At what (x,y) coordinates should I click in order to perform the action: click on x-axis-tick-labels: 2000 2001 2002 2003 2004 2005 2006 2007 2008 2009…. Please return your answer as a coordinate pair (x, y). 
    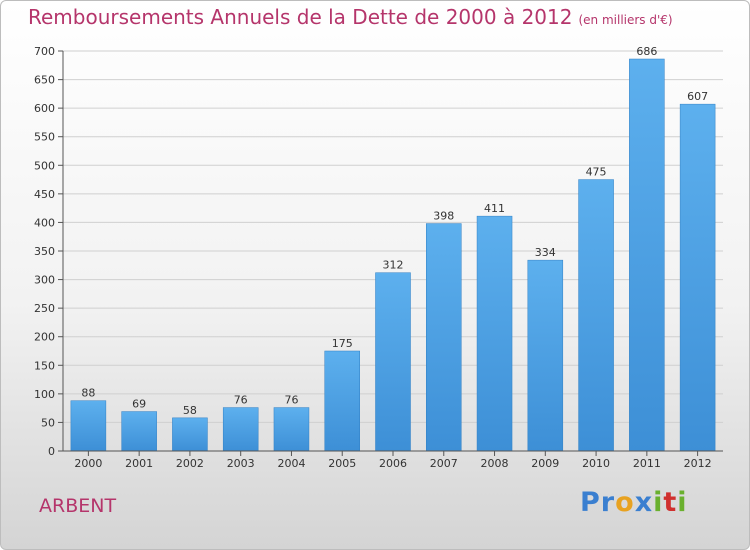
    Looking at the image, I should click on (393, 460).